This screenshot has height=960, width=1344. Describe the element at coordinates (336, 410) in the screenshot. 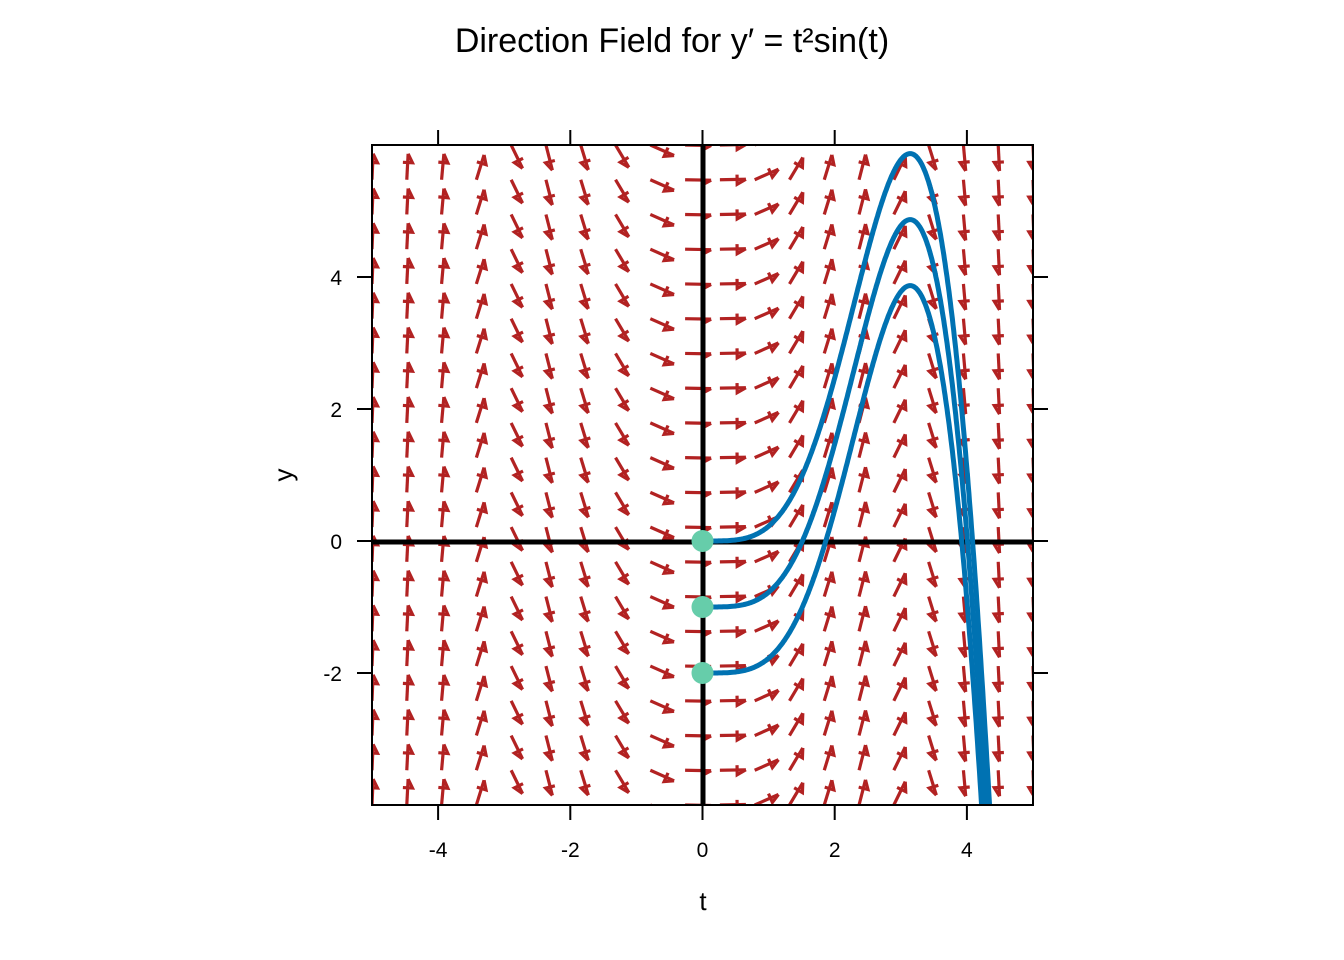

I see `y-tick-label: 2` at that location.